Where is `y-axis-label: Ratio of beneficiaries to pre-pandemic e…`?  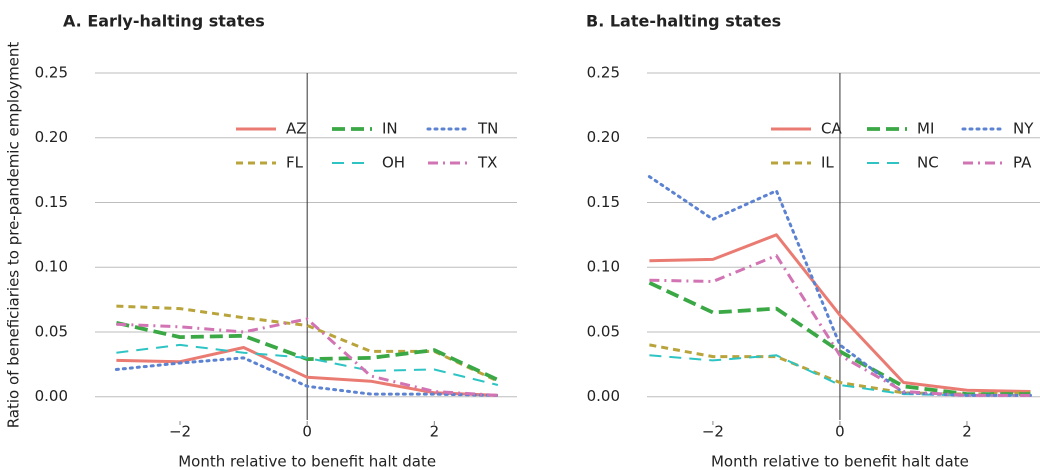 y-axis-label: Ratio of beneficiaries to pre-pandemic e… is located at coordinates (14, 235).